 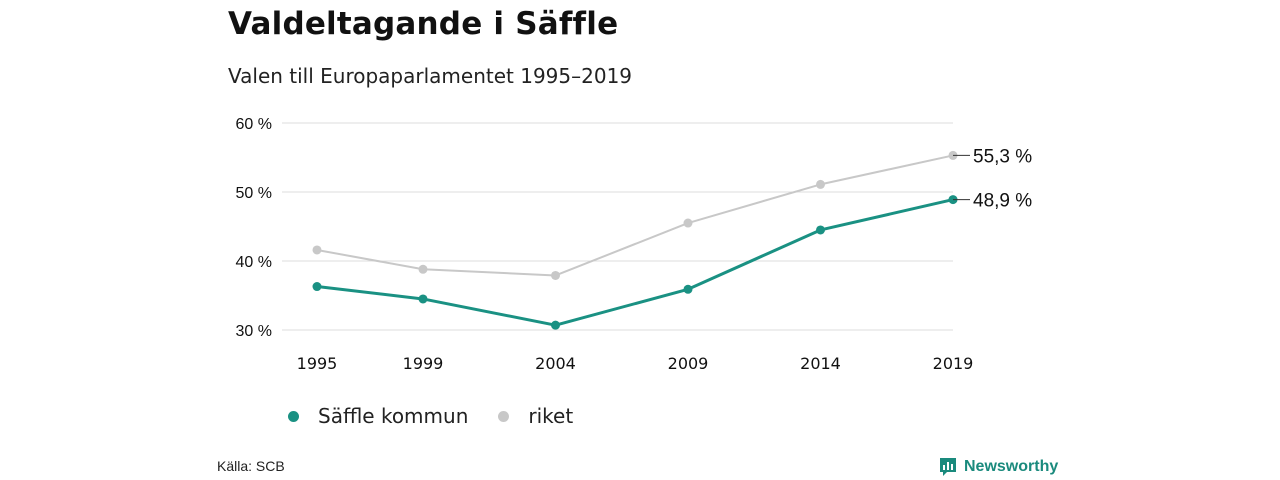 I want to click on x-tick-label: 1999, so click(x=423, y=363).